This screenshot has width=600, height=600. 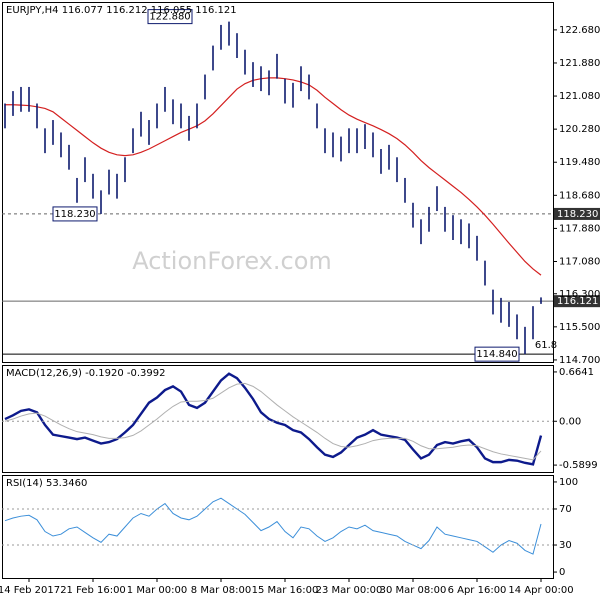 I want to click on x-tick-label: 14 Feb 2017, so click(x=30, y=590).